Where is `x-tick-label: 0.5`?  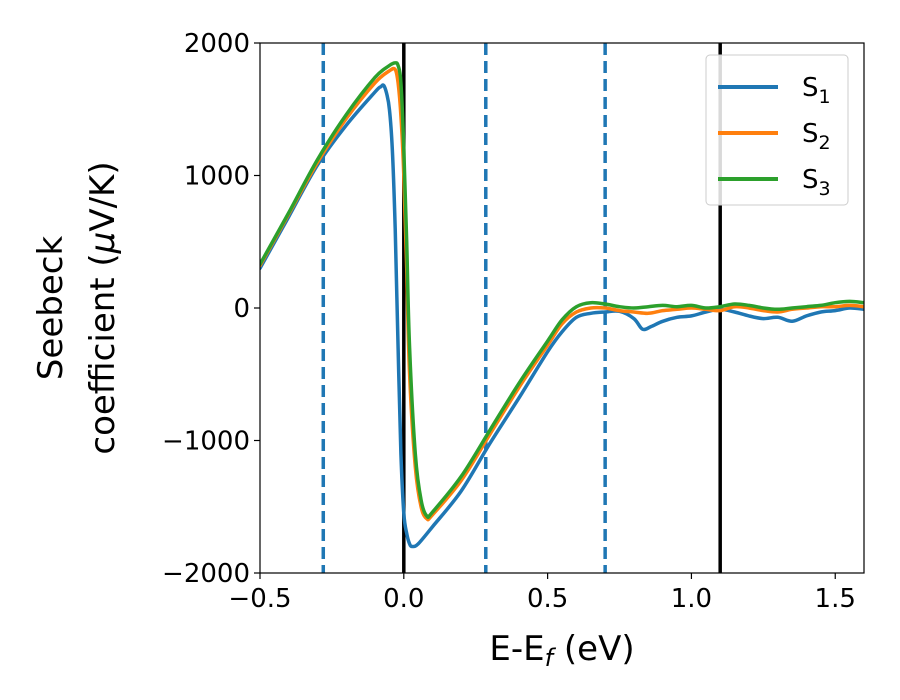 x-tick-label: 0.5 is located at coordinates (547, 599).